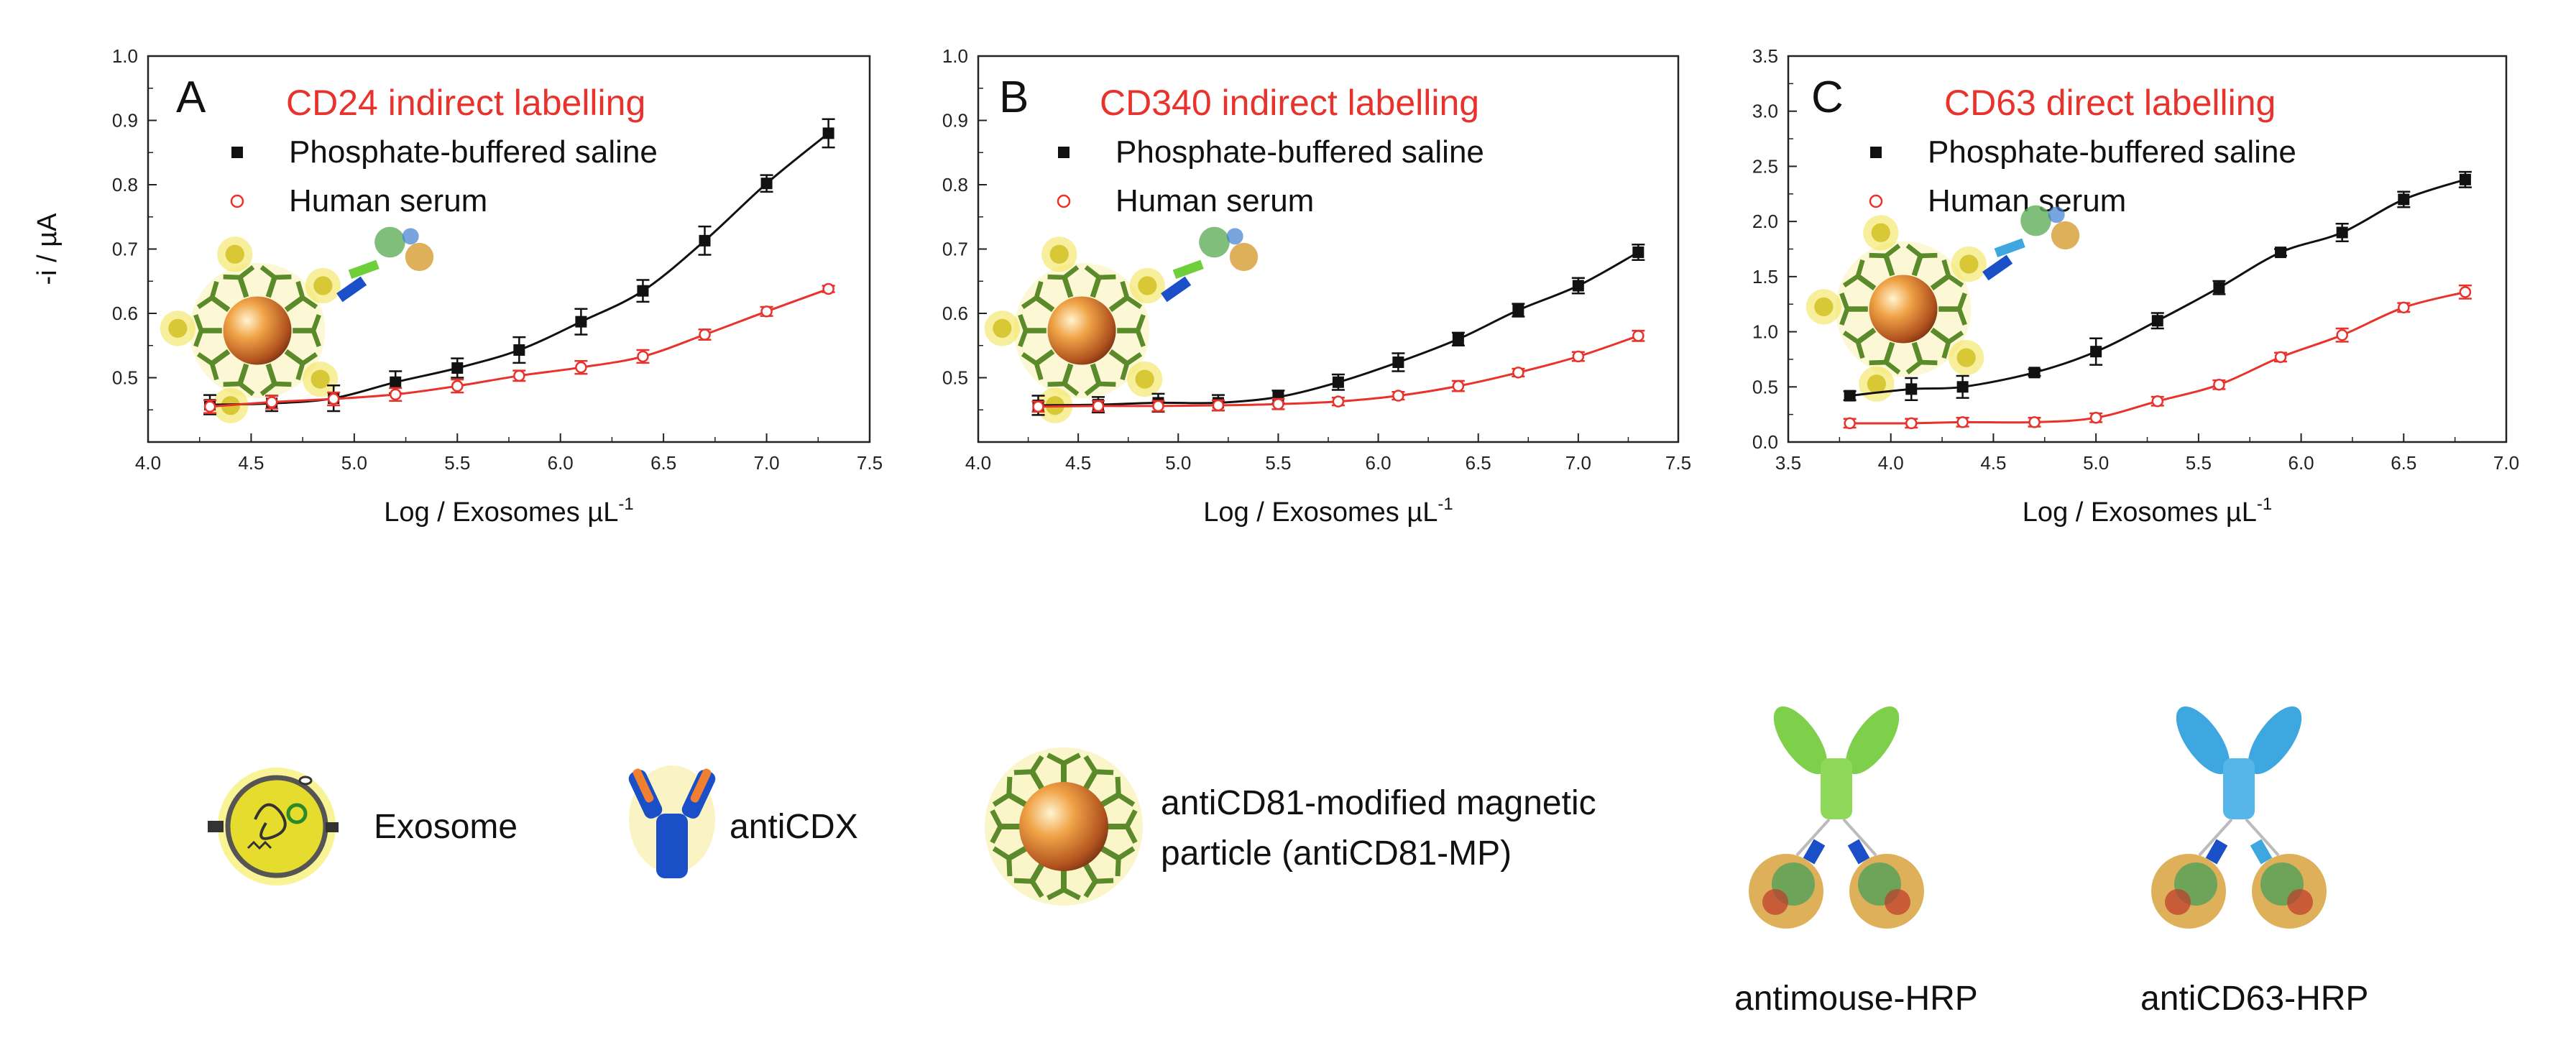  What do you see at coordinates (237, 152) in the screenshot?
I see `legend-marker-pbs` at bounding box center [237, 152].